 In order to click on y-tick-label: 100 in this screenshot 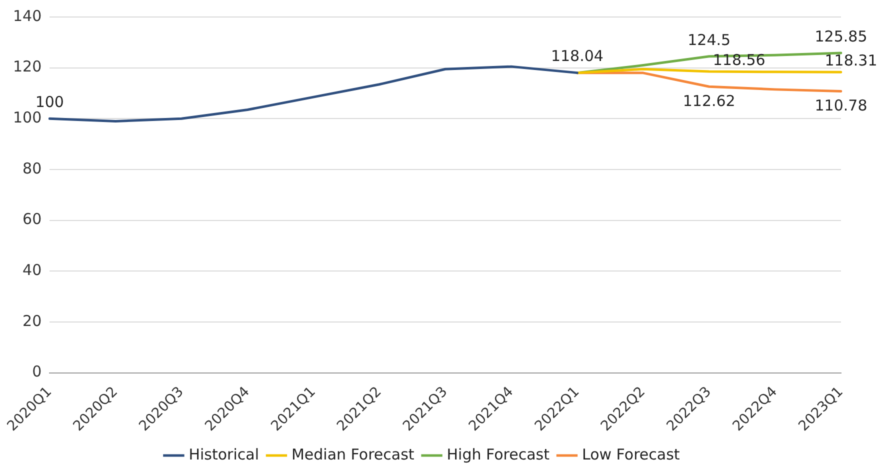, I will do `click(27, 117)`.